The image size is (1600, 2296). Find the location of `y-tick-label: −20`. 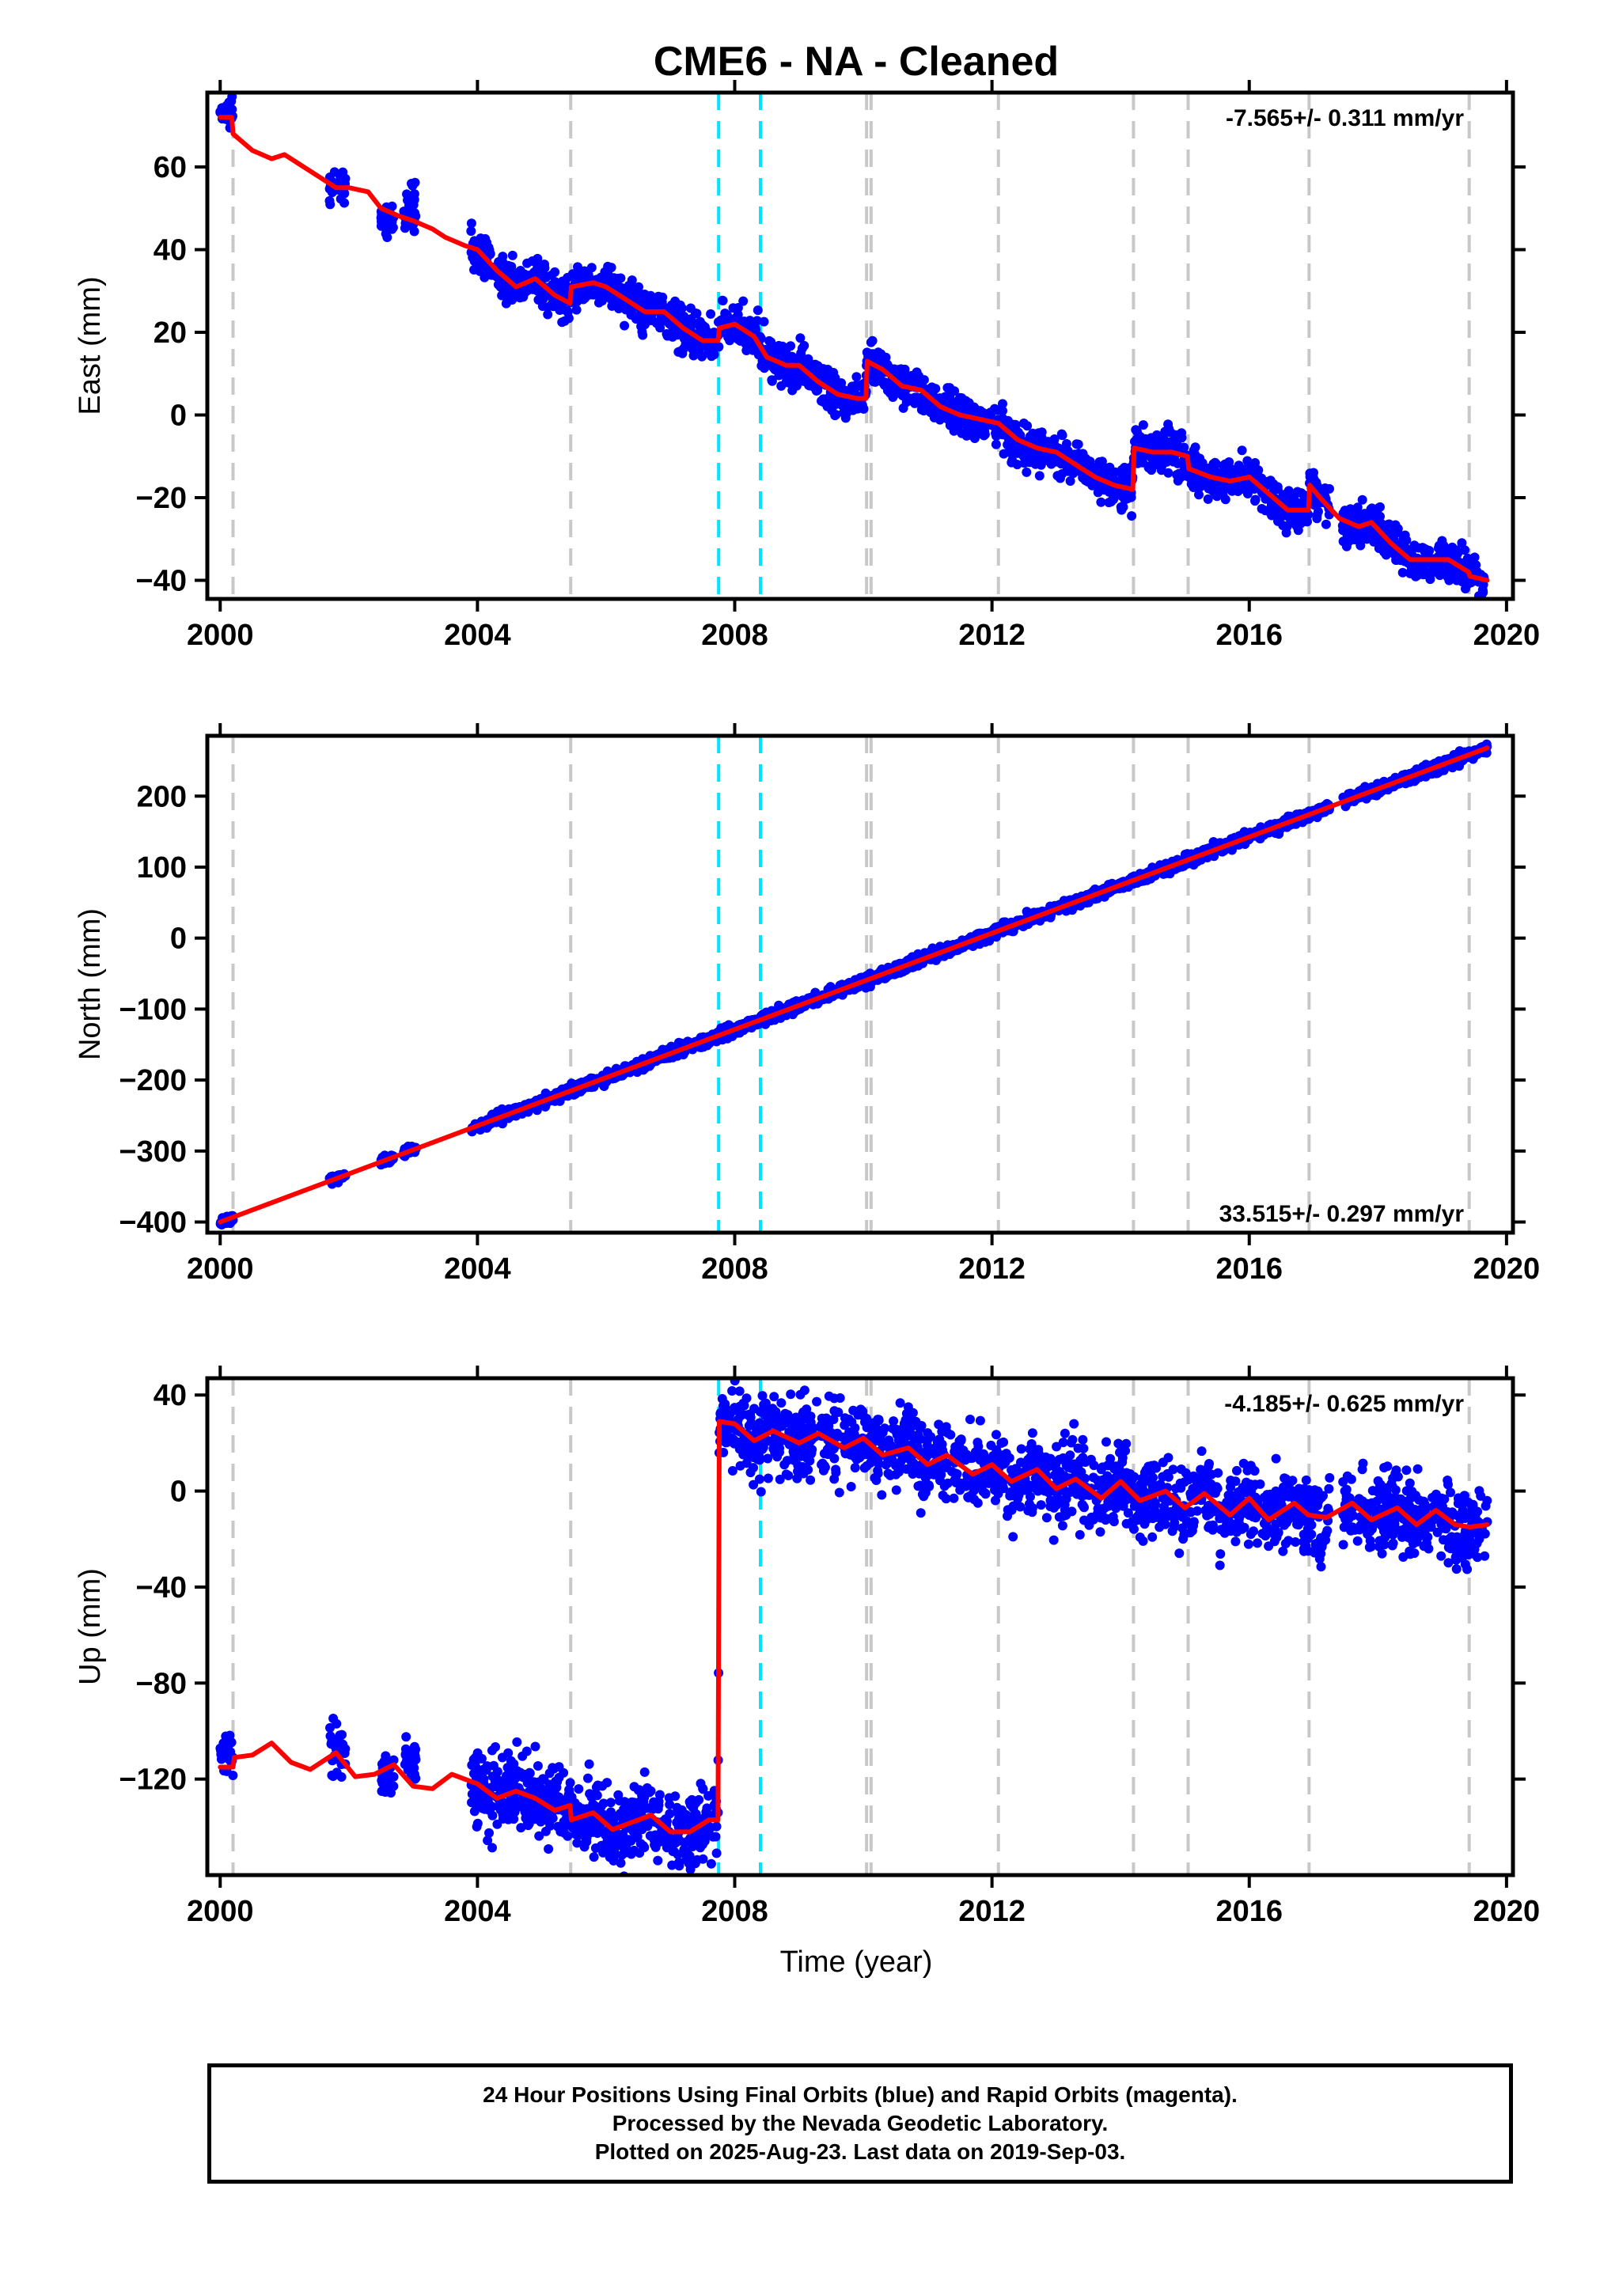

y-tick-label: −20 is located at coordinates (161, 498).